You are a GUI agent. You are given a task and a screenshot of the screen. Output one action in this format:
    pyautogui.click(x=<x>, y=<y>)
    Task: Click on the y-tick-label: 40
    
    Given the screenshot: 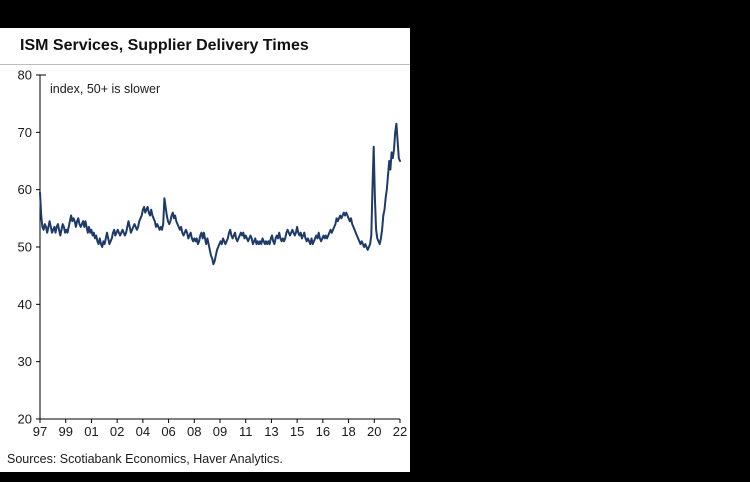 What is the action you would take?
    pyautogui.click(x=25, y=304)
    